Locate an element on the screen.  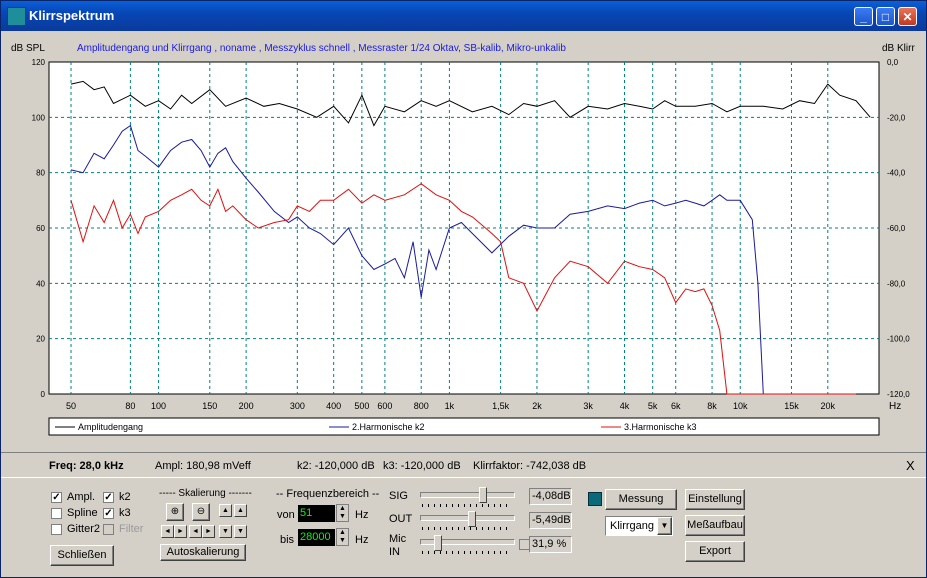
x-tick-label: 600 is located at coordinates (384, 406).